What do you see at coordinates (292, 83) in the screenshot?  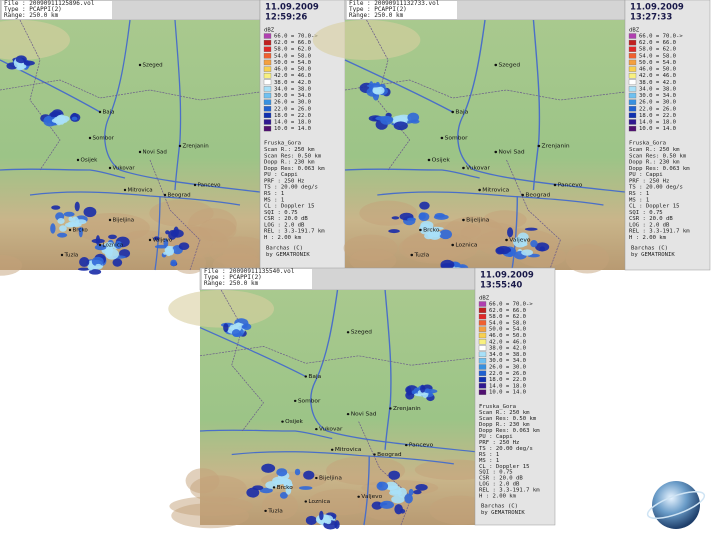 I see `scale-label: 38.0 = 42.0` at bounding box center [292, 83].